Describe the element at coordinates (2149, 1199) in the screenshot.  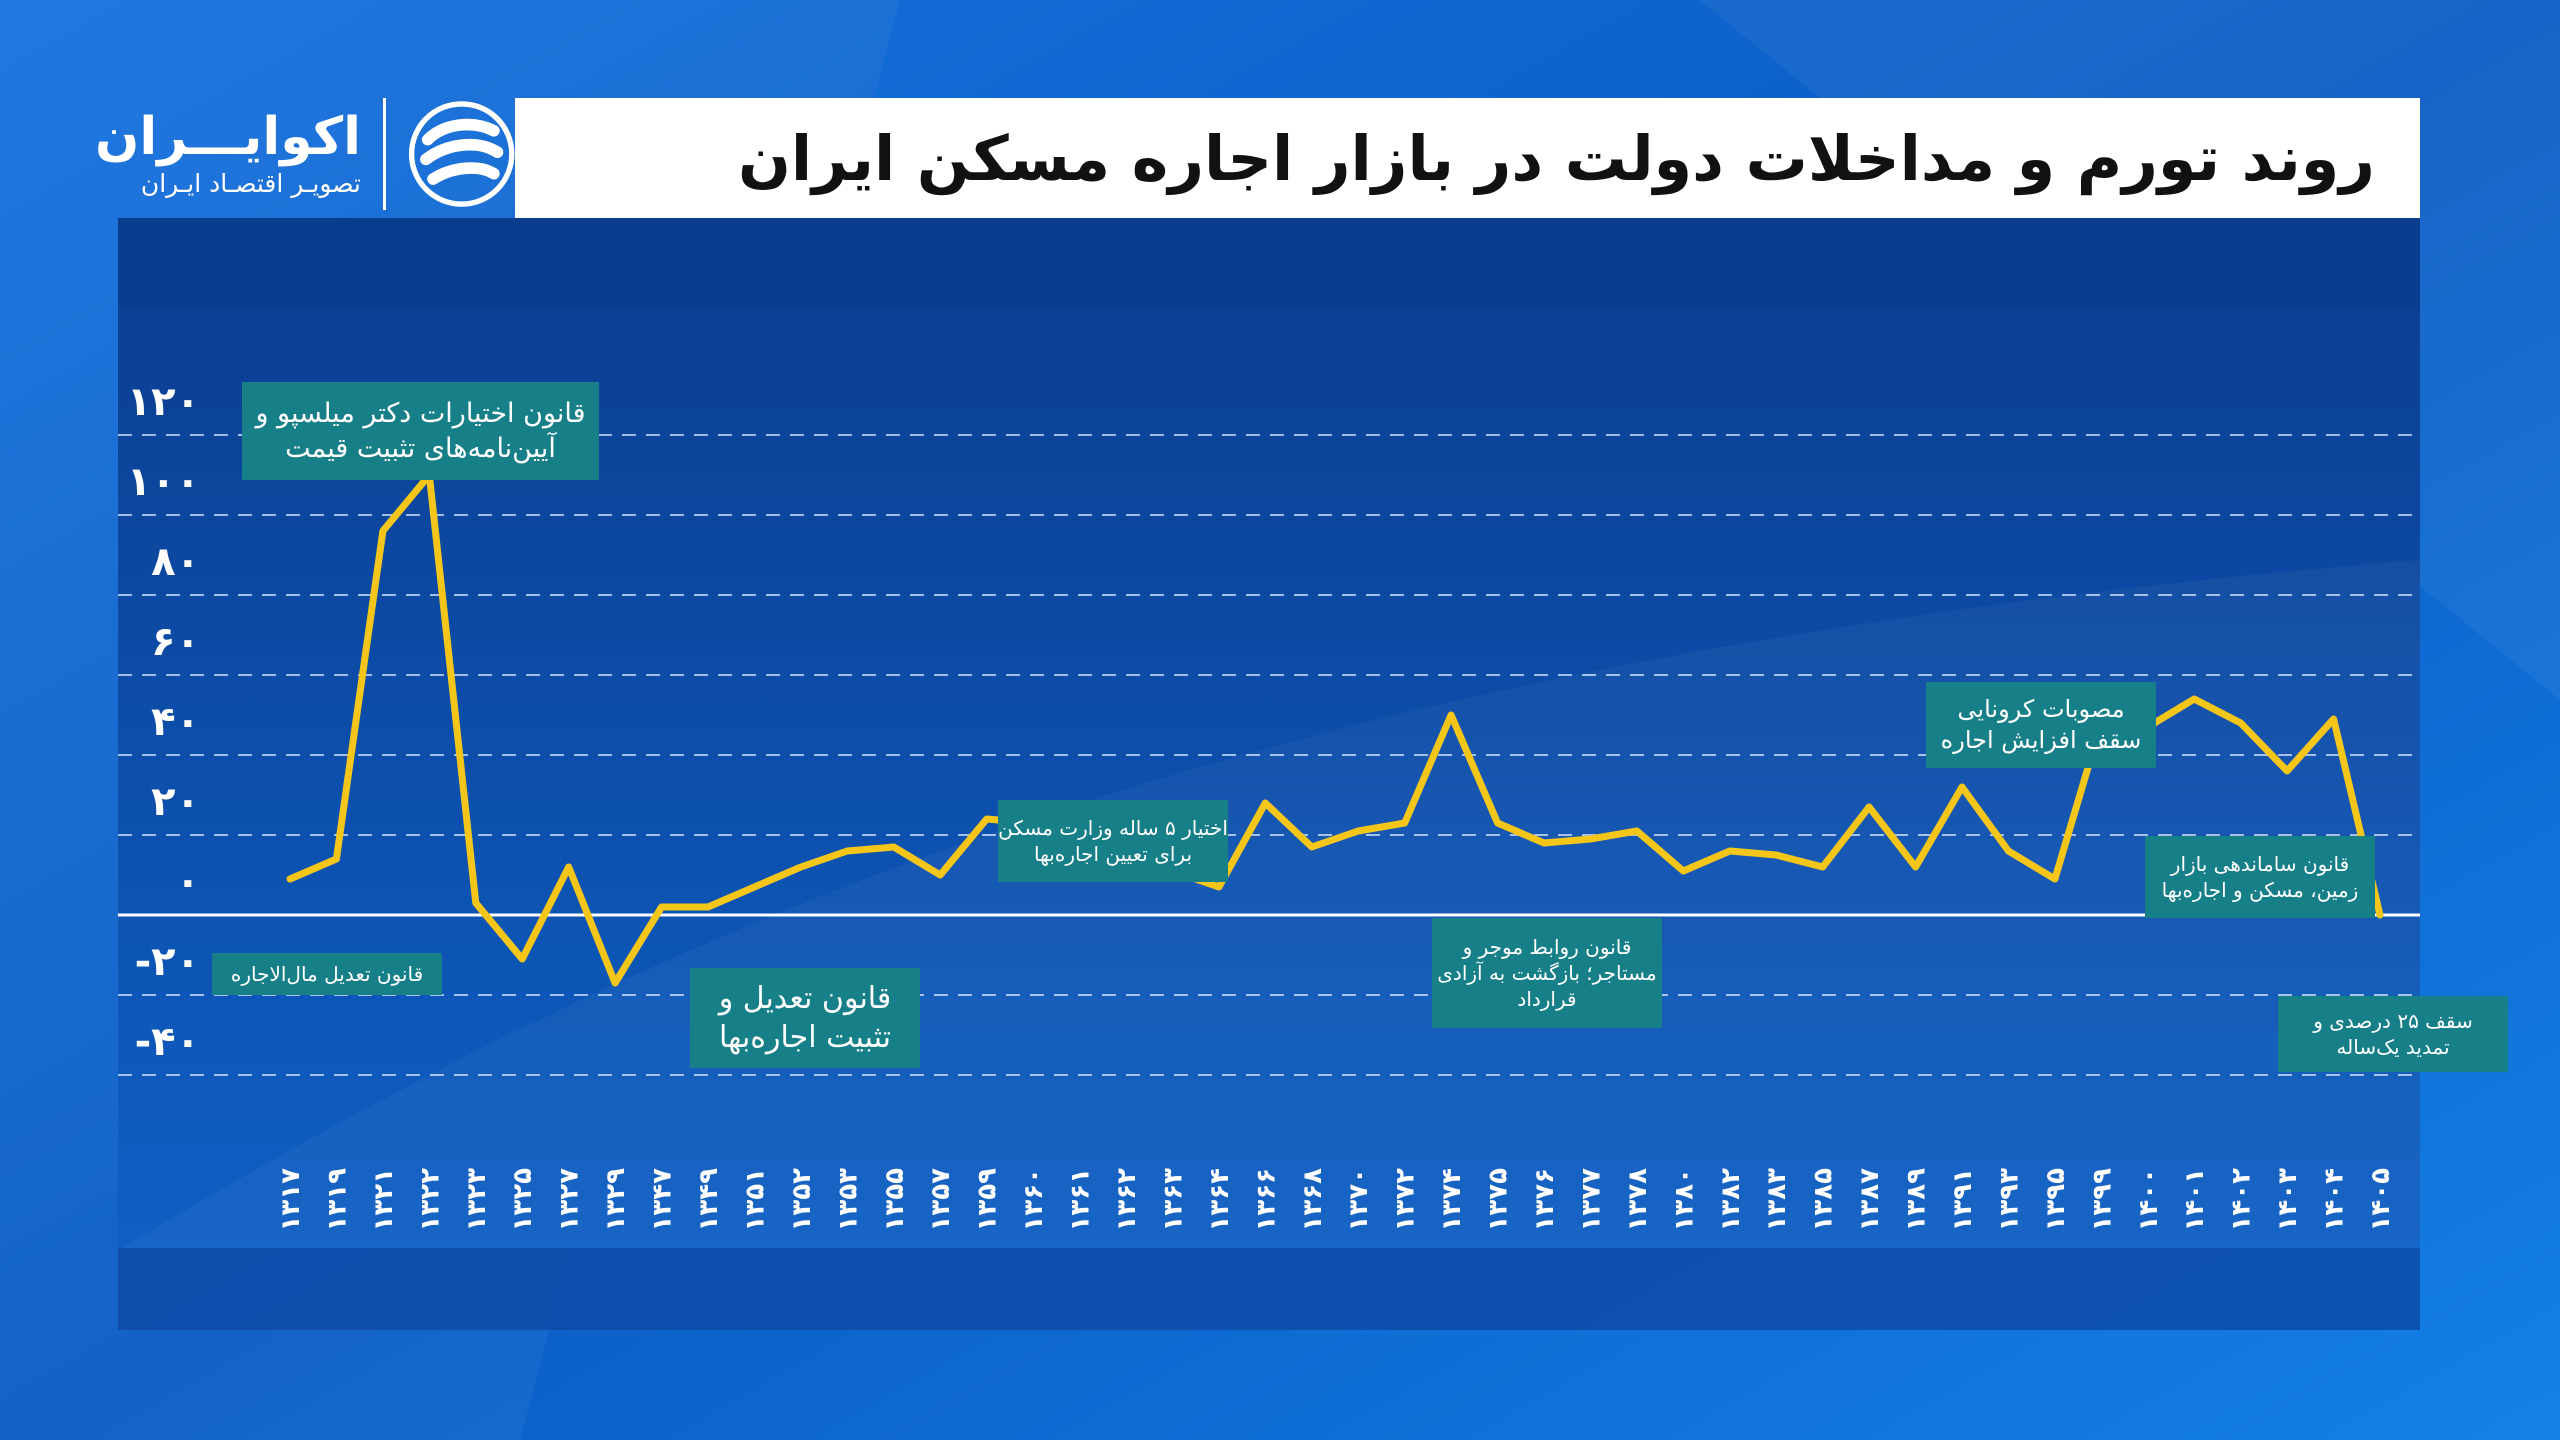
I see `x-tick-label: ۱۴۰۰` at that location.